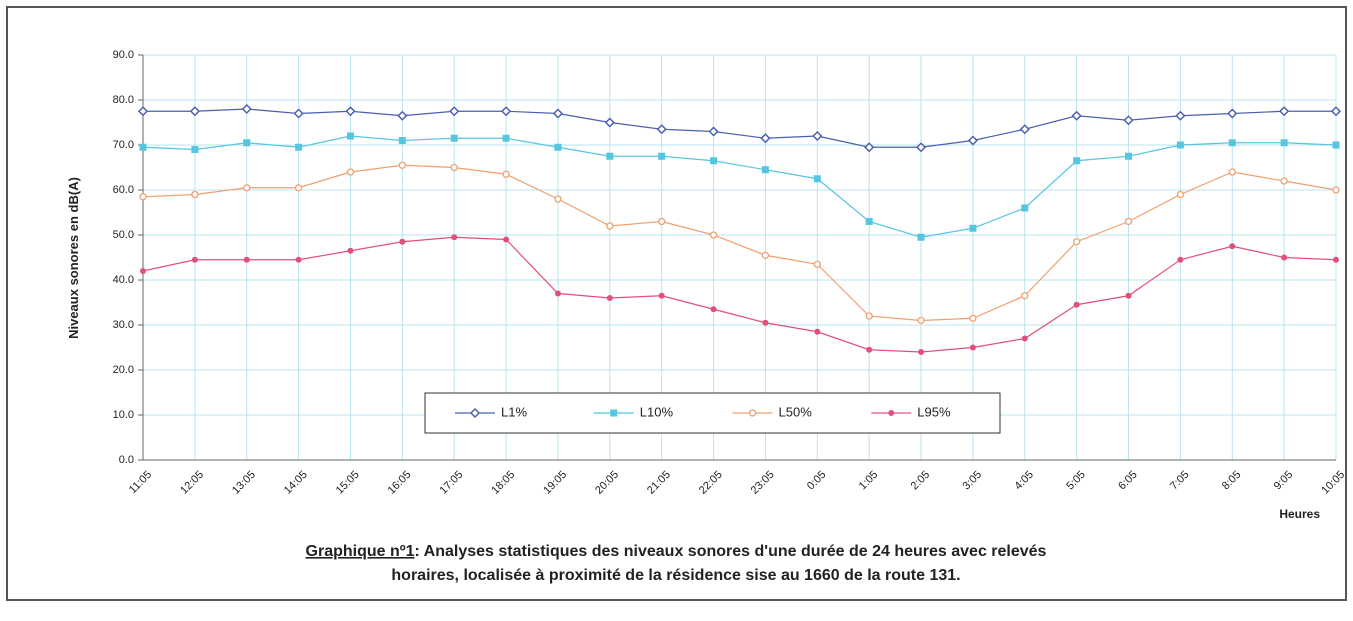  I want to click on legend-label: L1%, so click(514, 411).